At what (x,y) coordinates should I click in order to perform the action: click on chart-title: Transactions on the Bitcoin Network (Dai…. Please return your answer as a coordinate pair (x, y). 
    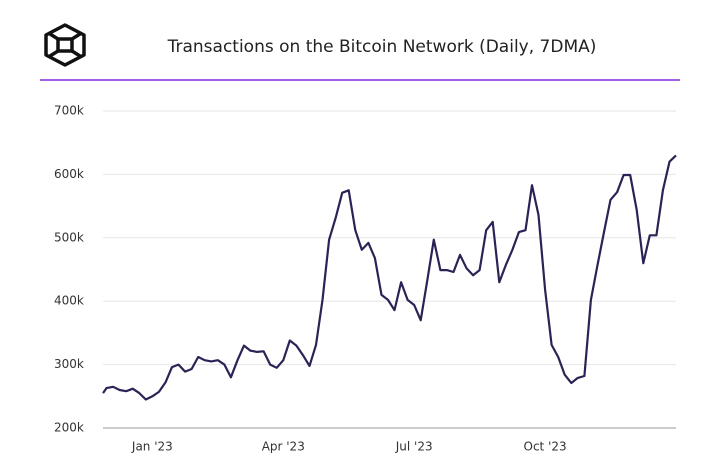
    Looking at the image, I should click on (382, 47).